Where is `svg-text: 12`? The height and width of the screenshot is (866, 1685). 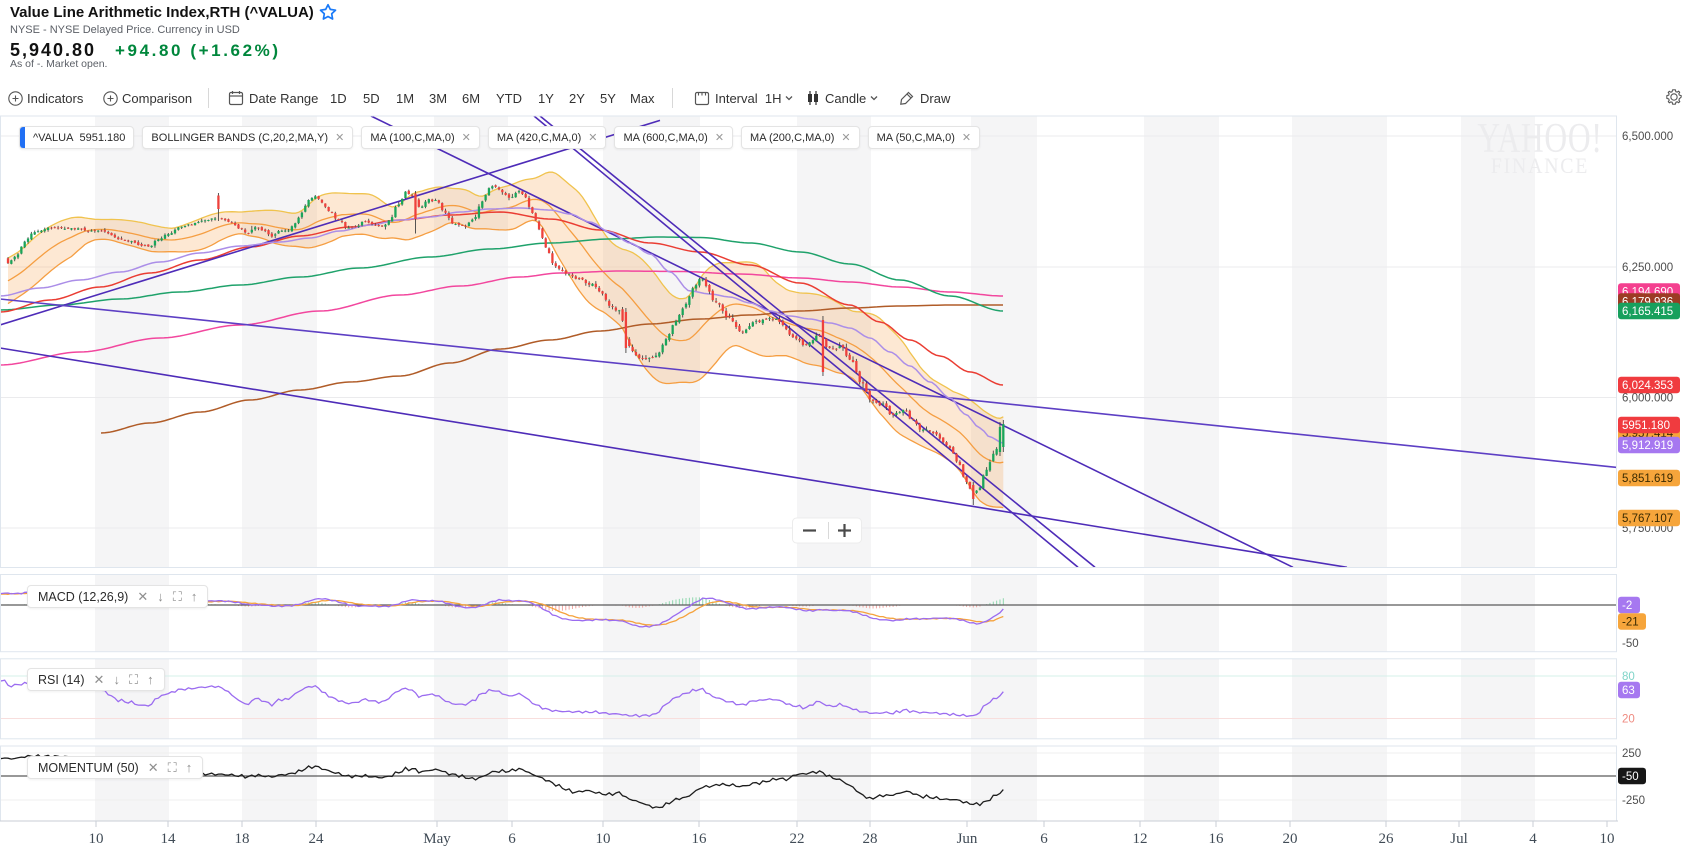 svg-text: 12 is located at coordinates (1140, 839).